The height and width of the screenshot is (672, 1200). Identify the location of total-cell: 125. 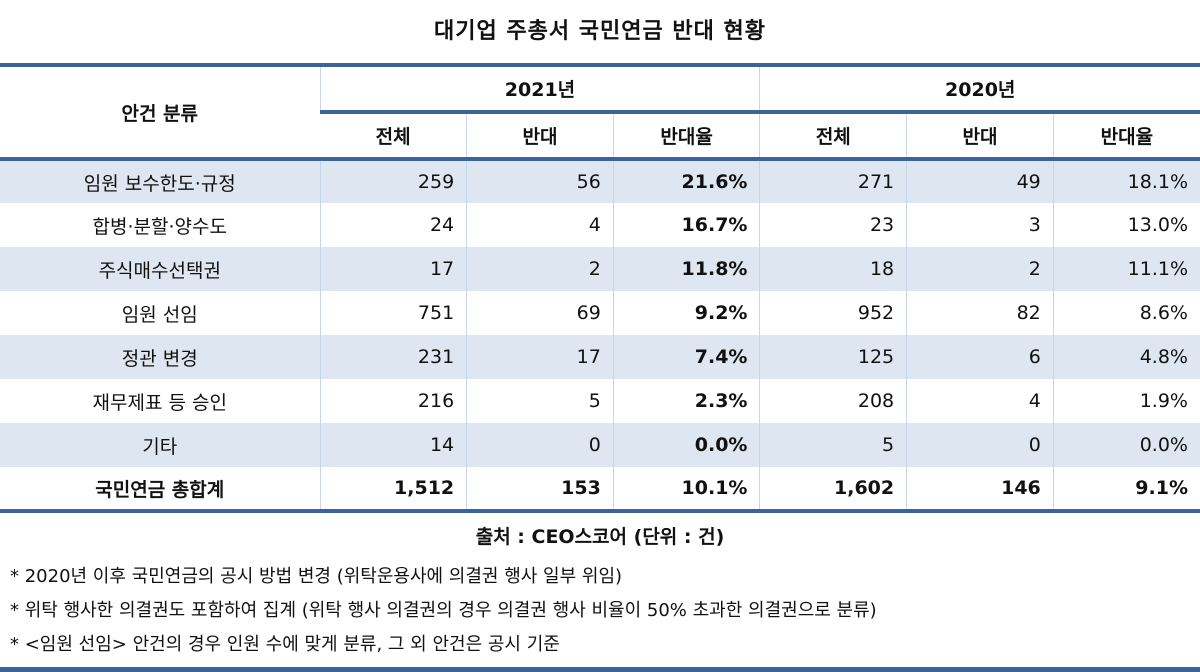
(833, 357).